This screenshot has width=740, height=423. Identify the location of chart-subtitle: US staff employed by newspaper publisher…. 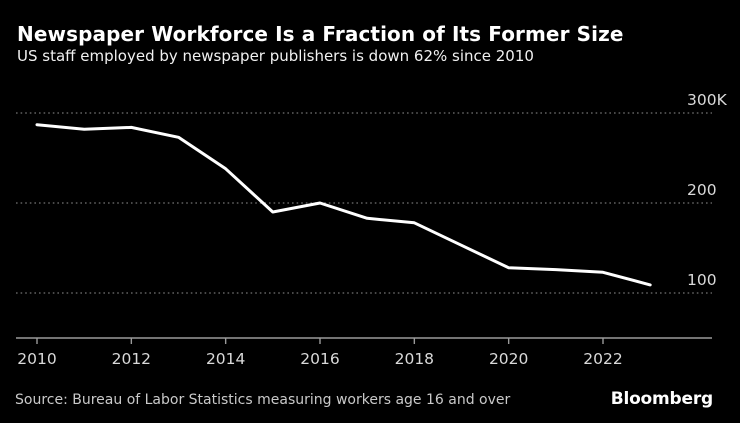
(275, 56).